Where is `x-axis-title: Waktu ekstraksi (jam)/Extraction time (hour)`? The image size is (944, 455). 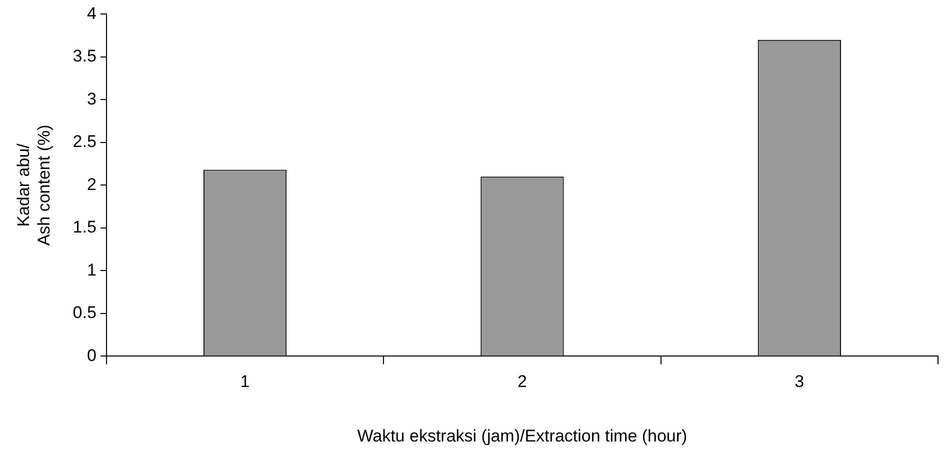 x-axis-title: Waktu ekstraksi (jam)/Extraction time (hour) is located at coordinates (522, 436).